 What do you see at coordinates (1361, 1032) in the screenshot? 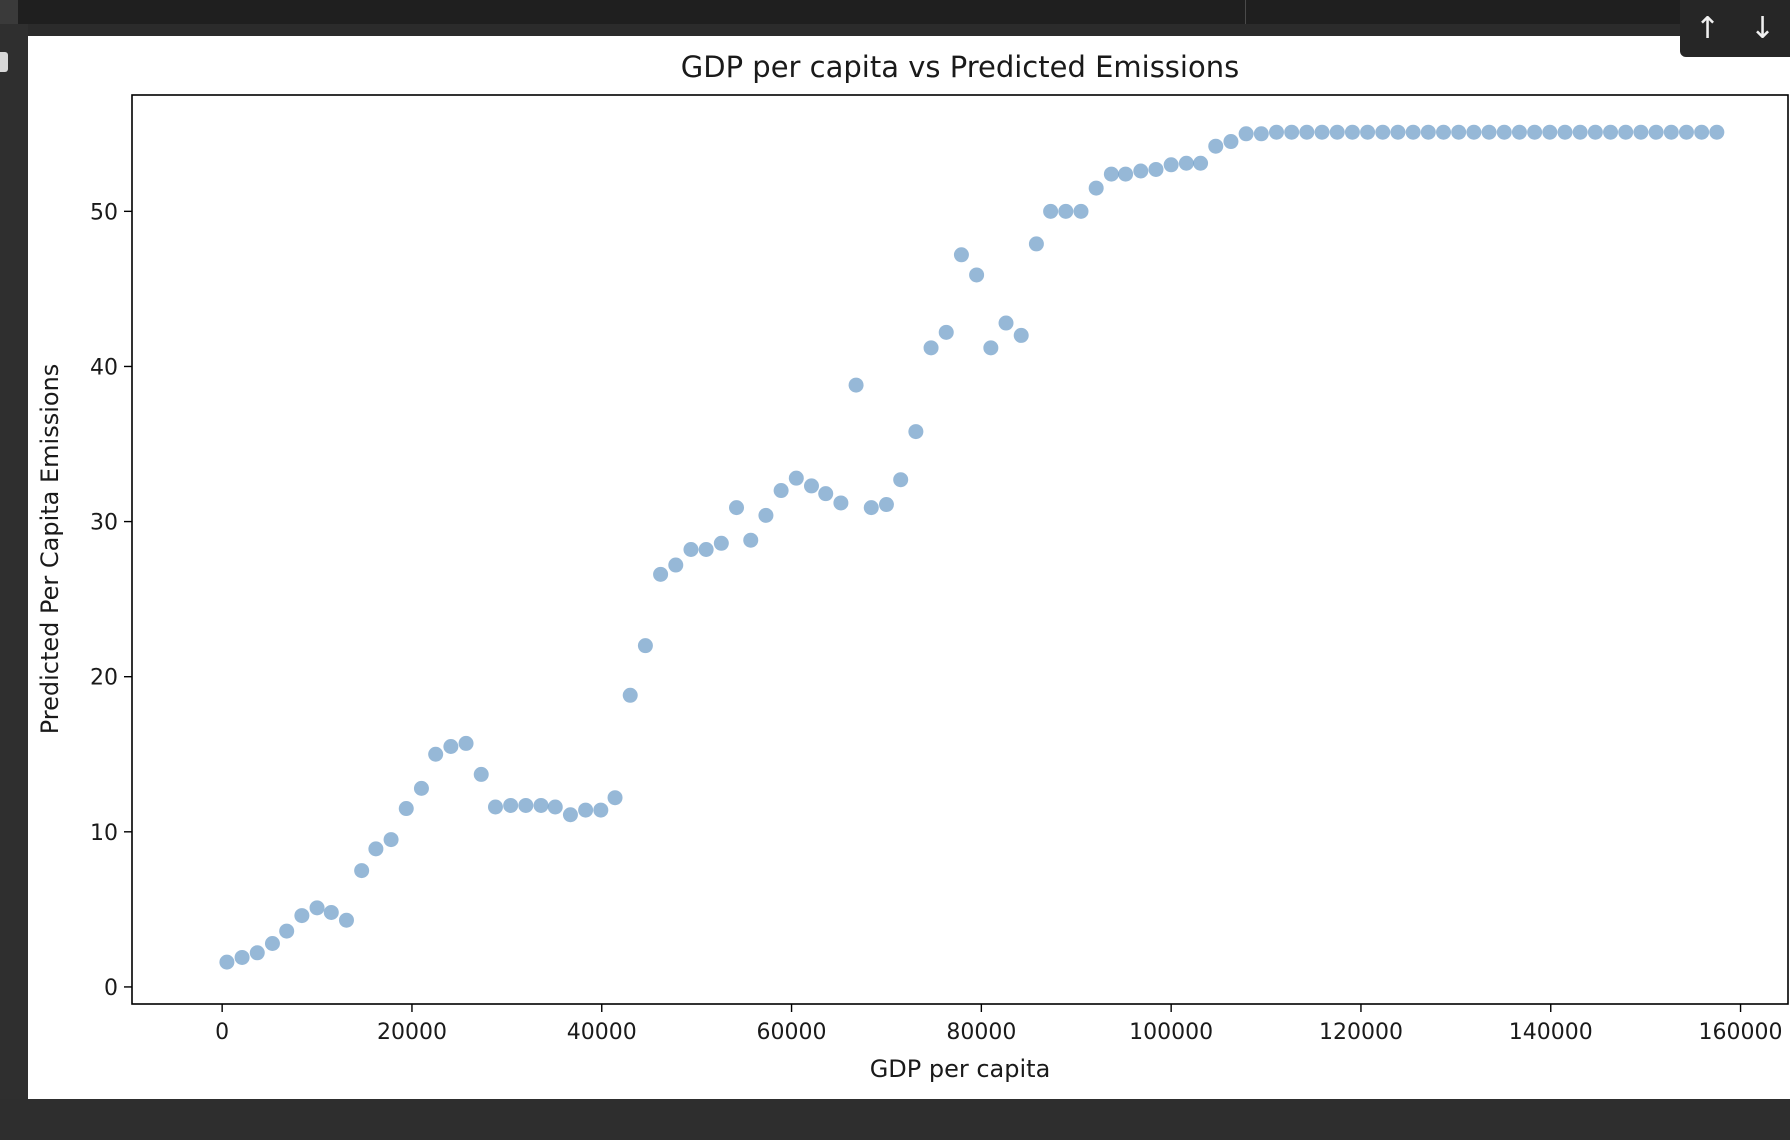
I see `x-tick-label: 120000` at bounding box center [1361, 1032].